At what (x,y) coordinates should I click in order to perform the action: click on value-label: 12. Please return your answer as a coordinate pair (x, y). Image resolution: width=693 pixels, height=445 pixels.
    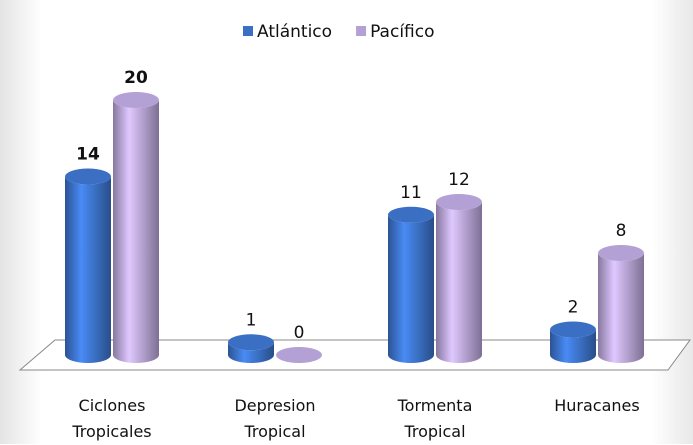
    Looking at the image, I should click on (459, 180).